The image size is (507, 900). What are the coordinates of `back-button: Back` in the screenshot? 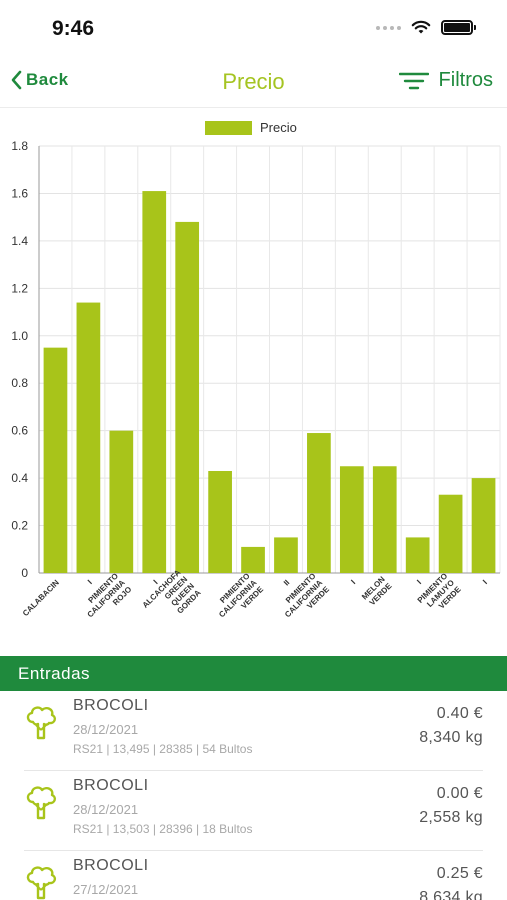 It's located at (39, 80).